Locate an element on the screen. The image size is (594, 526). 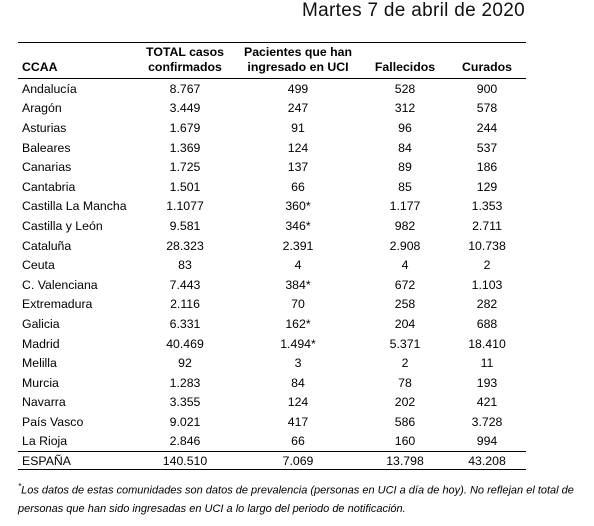
region-cell: País Vasco is located at coordinates (53, 421).